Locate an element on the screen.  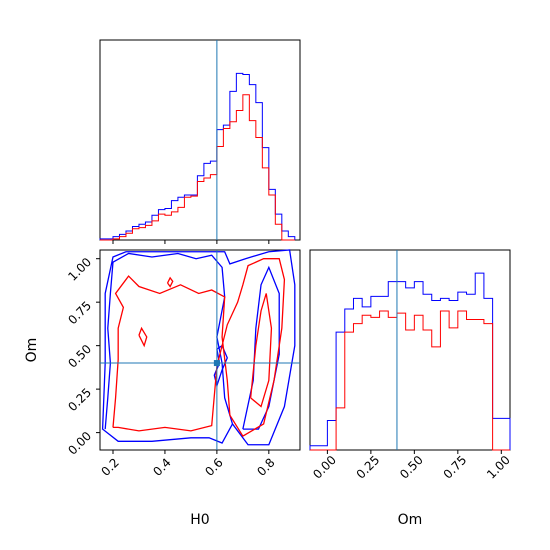
hist-H0-blue-step is located at coordinates (197, 156).